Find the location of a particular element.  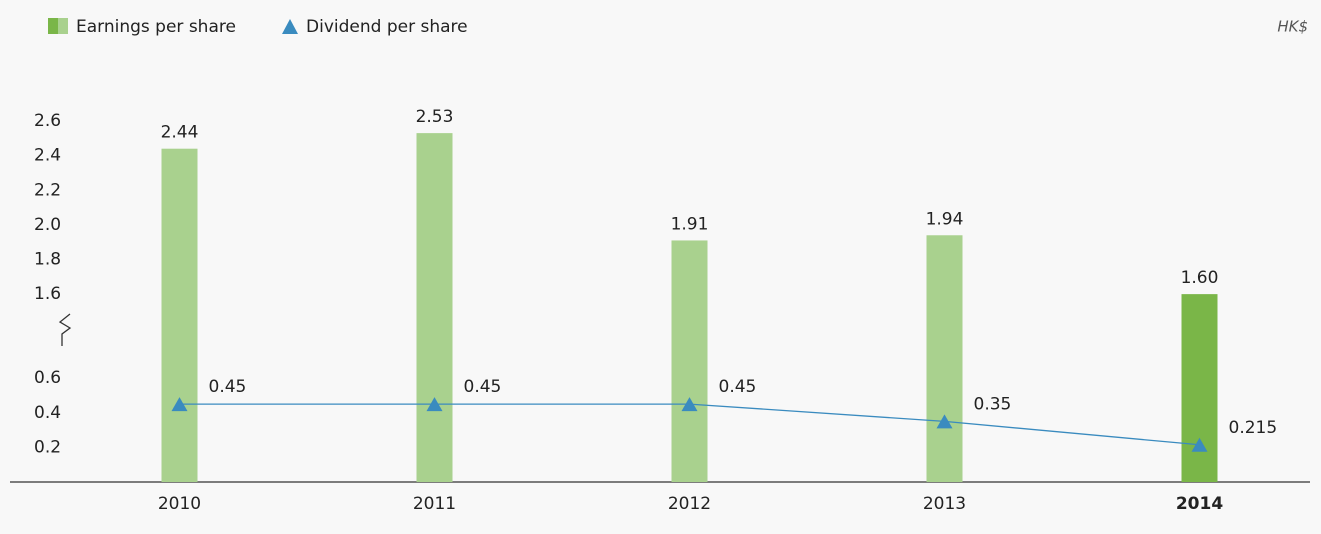

line-value-label: 0.35 is located at coordinates (993, 404).